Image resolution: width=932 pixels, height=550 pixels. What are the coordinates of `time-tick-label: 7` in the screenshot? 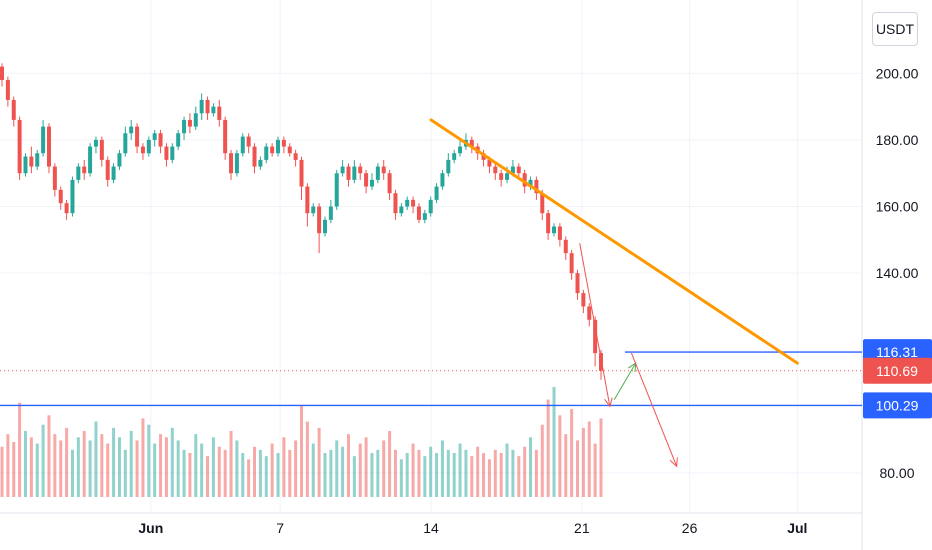 It's located at (280, 528).